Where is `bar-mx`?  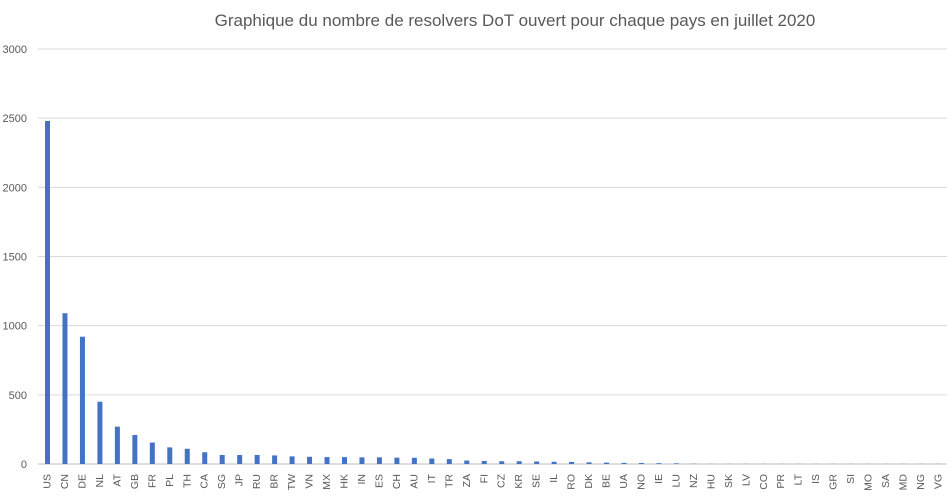
bar-mx is located at coordinates (327, 460).